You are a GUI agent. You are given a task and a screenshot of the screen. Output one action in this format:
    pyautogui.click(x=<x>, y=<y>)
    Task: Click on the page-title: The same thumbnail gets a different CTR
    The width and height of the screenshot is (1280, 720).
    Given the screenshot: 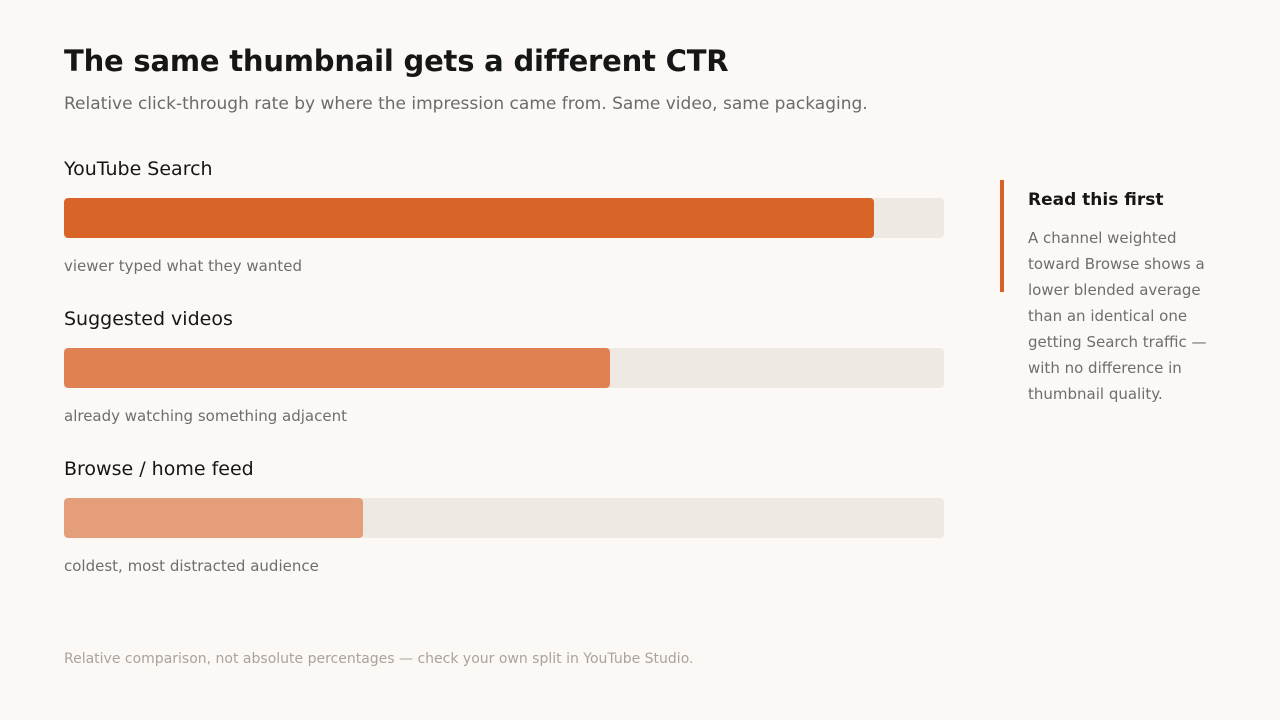 What is the action you would take?
    pyautogui.click(x=396, y=61)
    